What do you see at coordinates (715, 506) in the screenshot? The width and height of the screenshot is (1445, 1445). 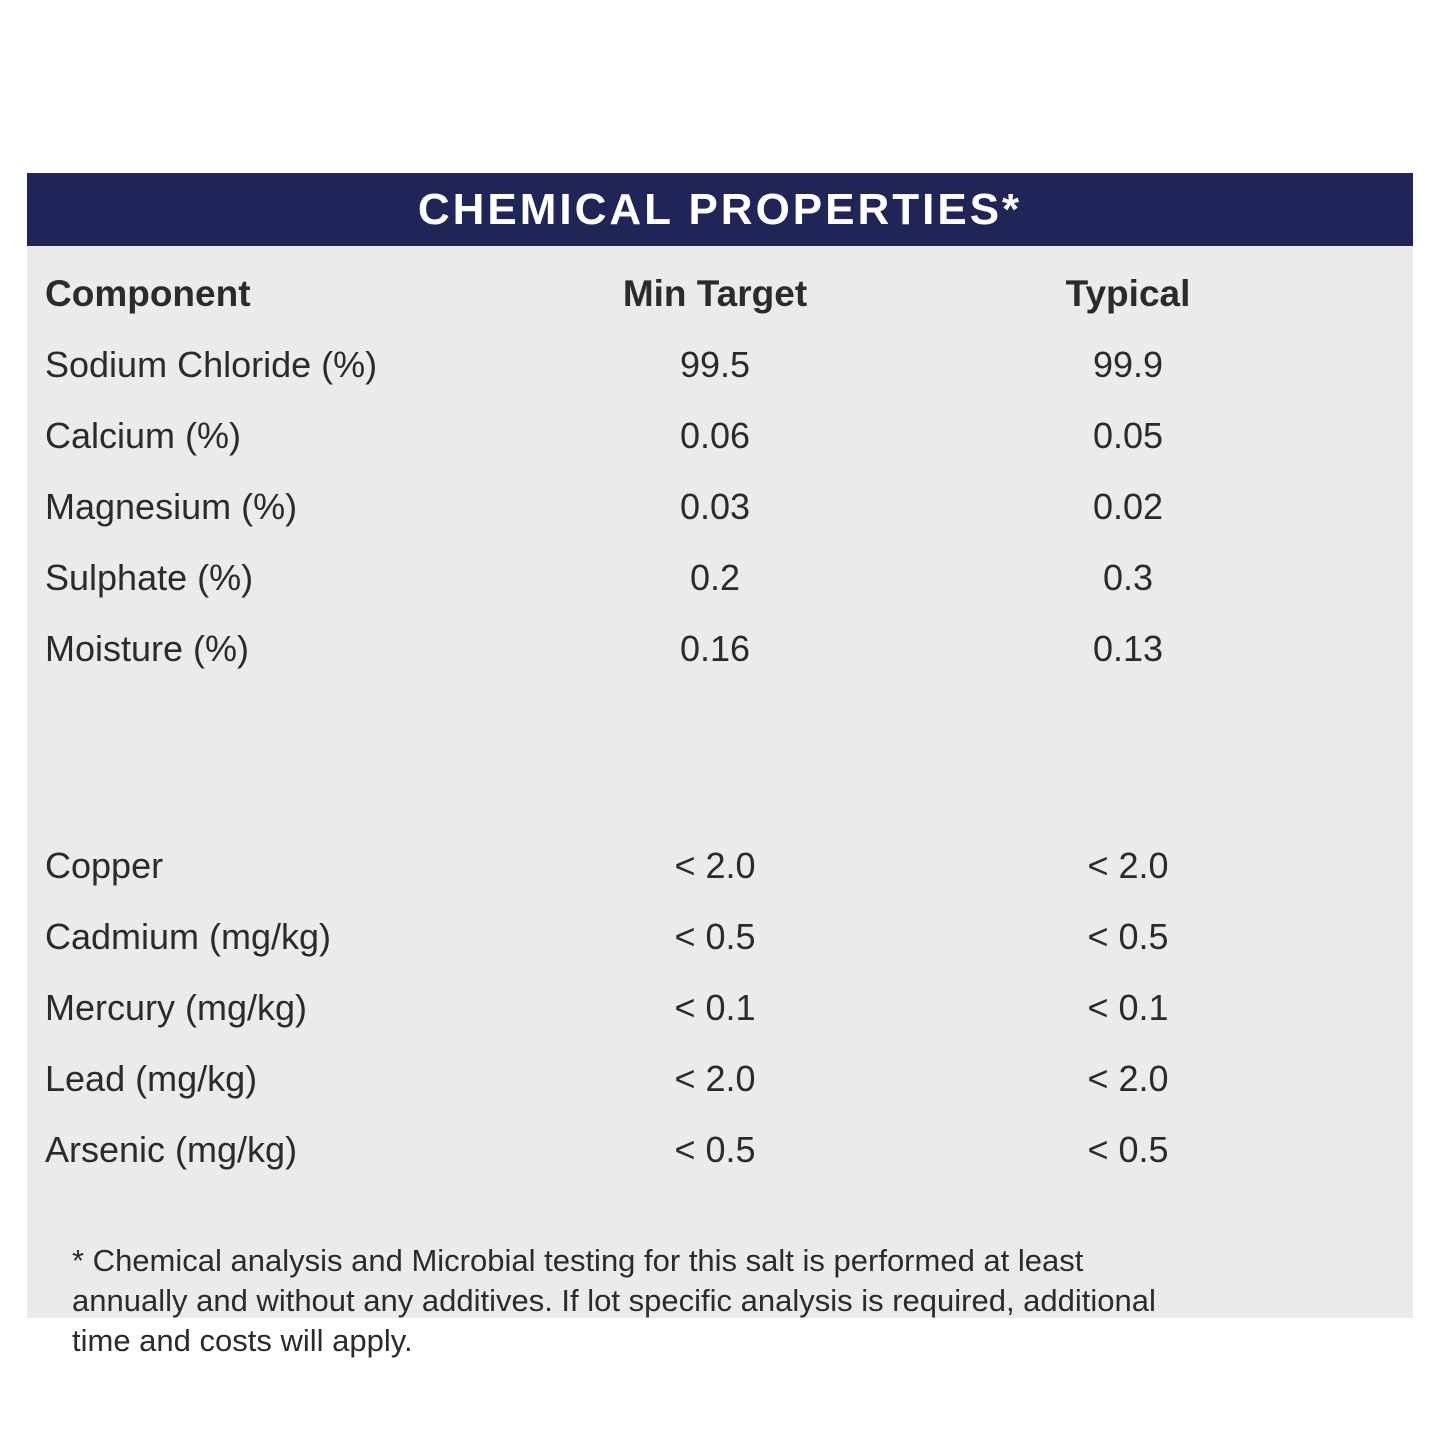 I see `cell-min-target: 0.03` at bounding box center [715, 506].